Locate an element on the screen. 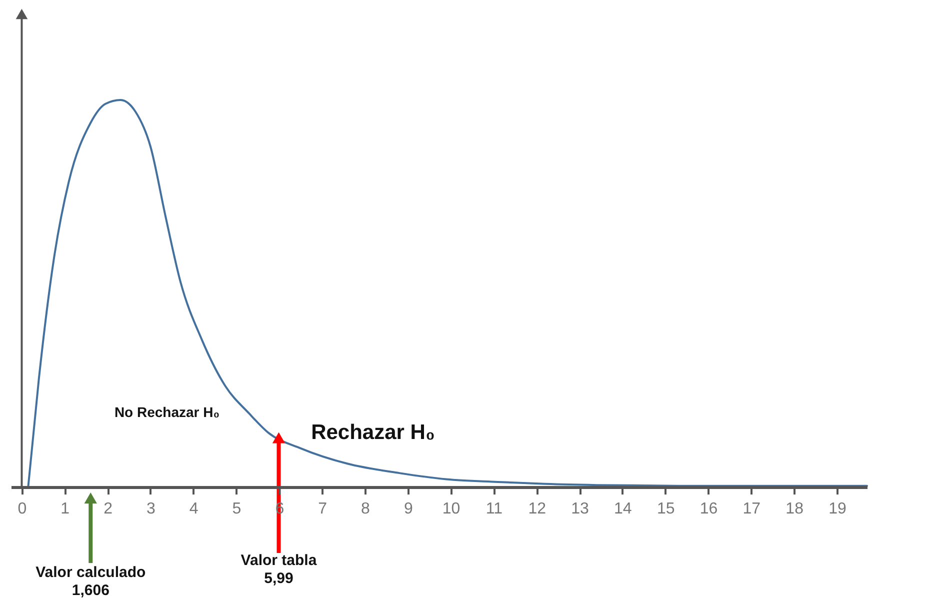 The width and height of the screenshot is (932, 615). annotation: No Rechazar H₀ is located at coordinates (167, 412).